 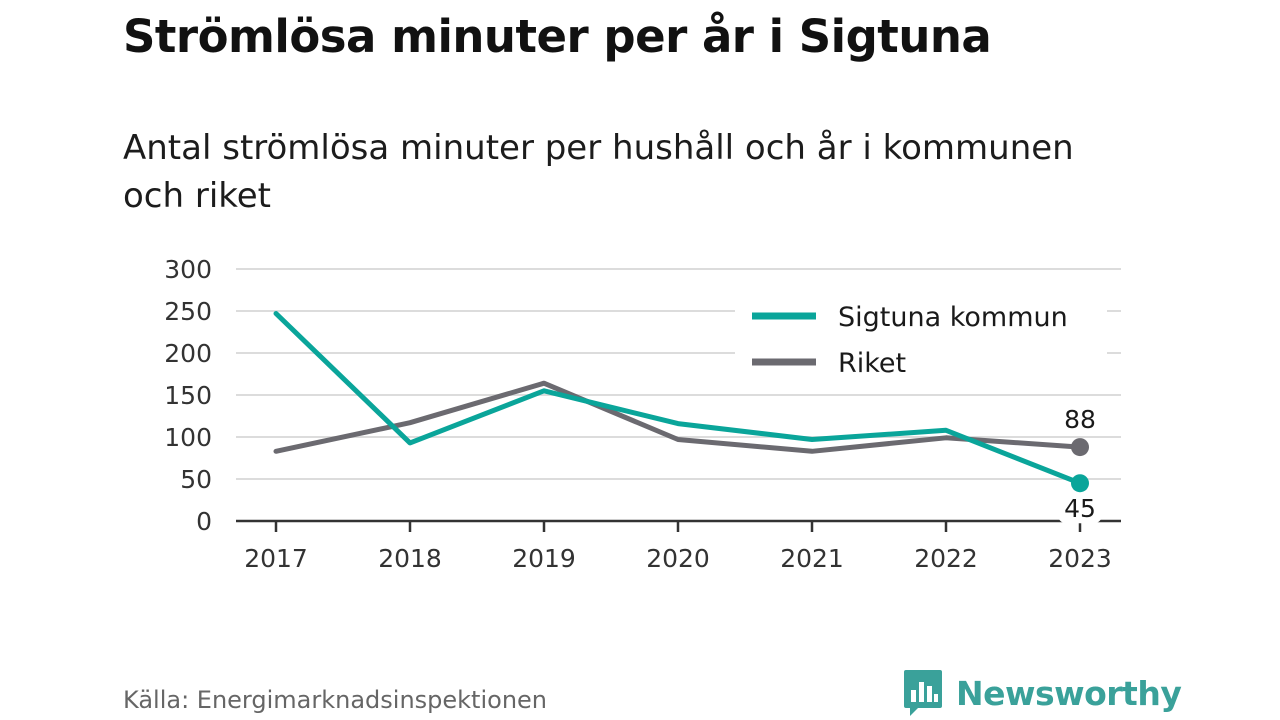 I want to click on x-tick-label: 2020, so click(x=678, y=558).